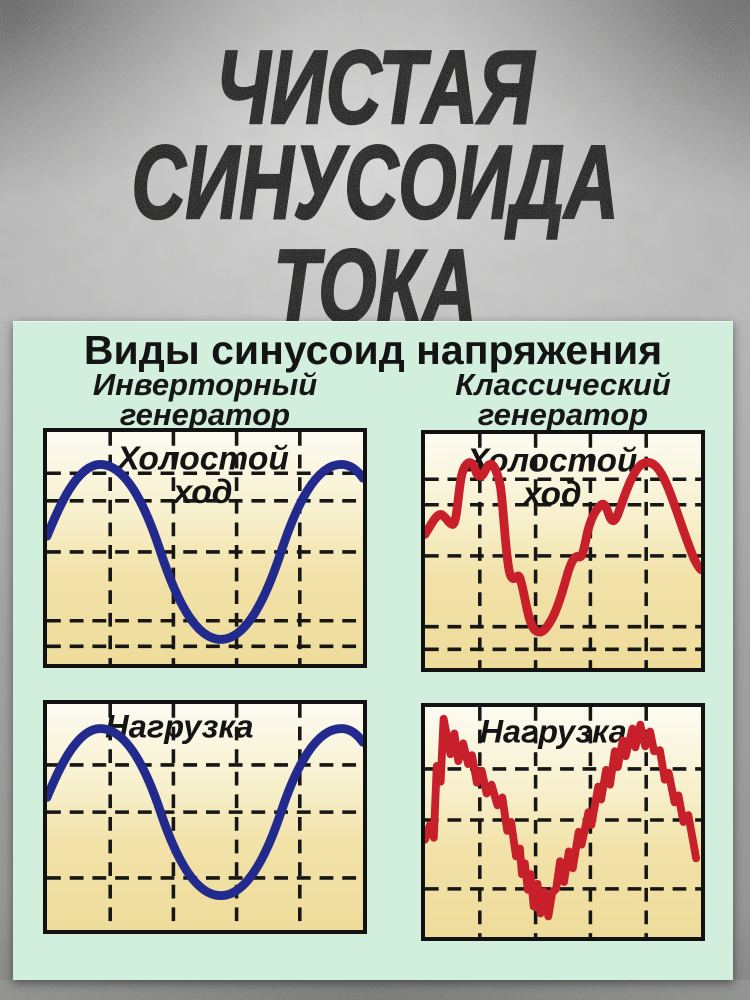 The height and width of the screenshot is (1000, 750). I want to click on chart-label-idle-line1: Холостой, so click(202, 458).